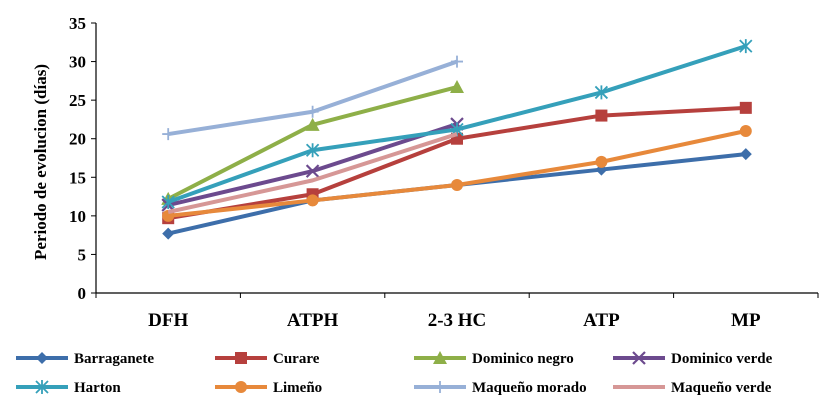 The width and height of the screenshot is (836, 411). Describe the element at coordinates (168, 320) in the screenshot. I see `x-tick-label: DFH` at that location.